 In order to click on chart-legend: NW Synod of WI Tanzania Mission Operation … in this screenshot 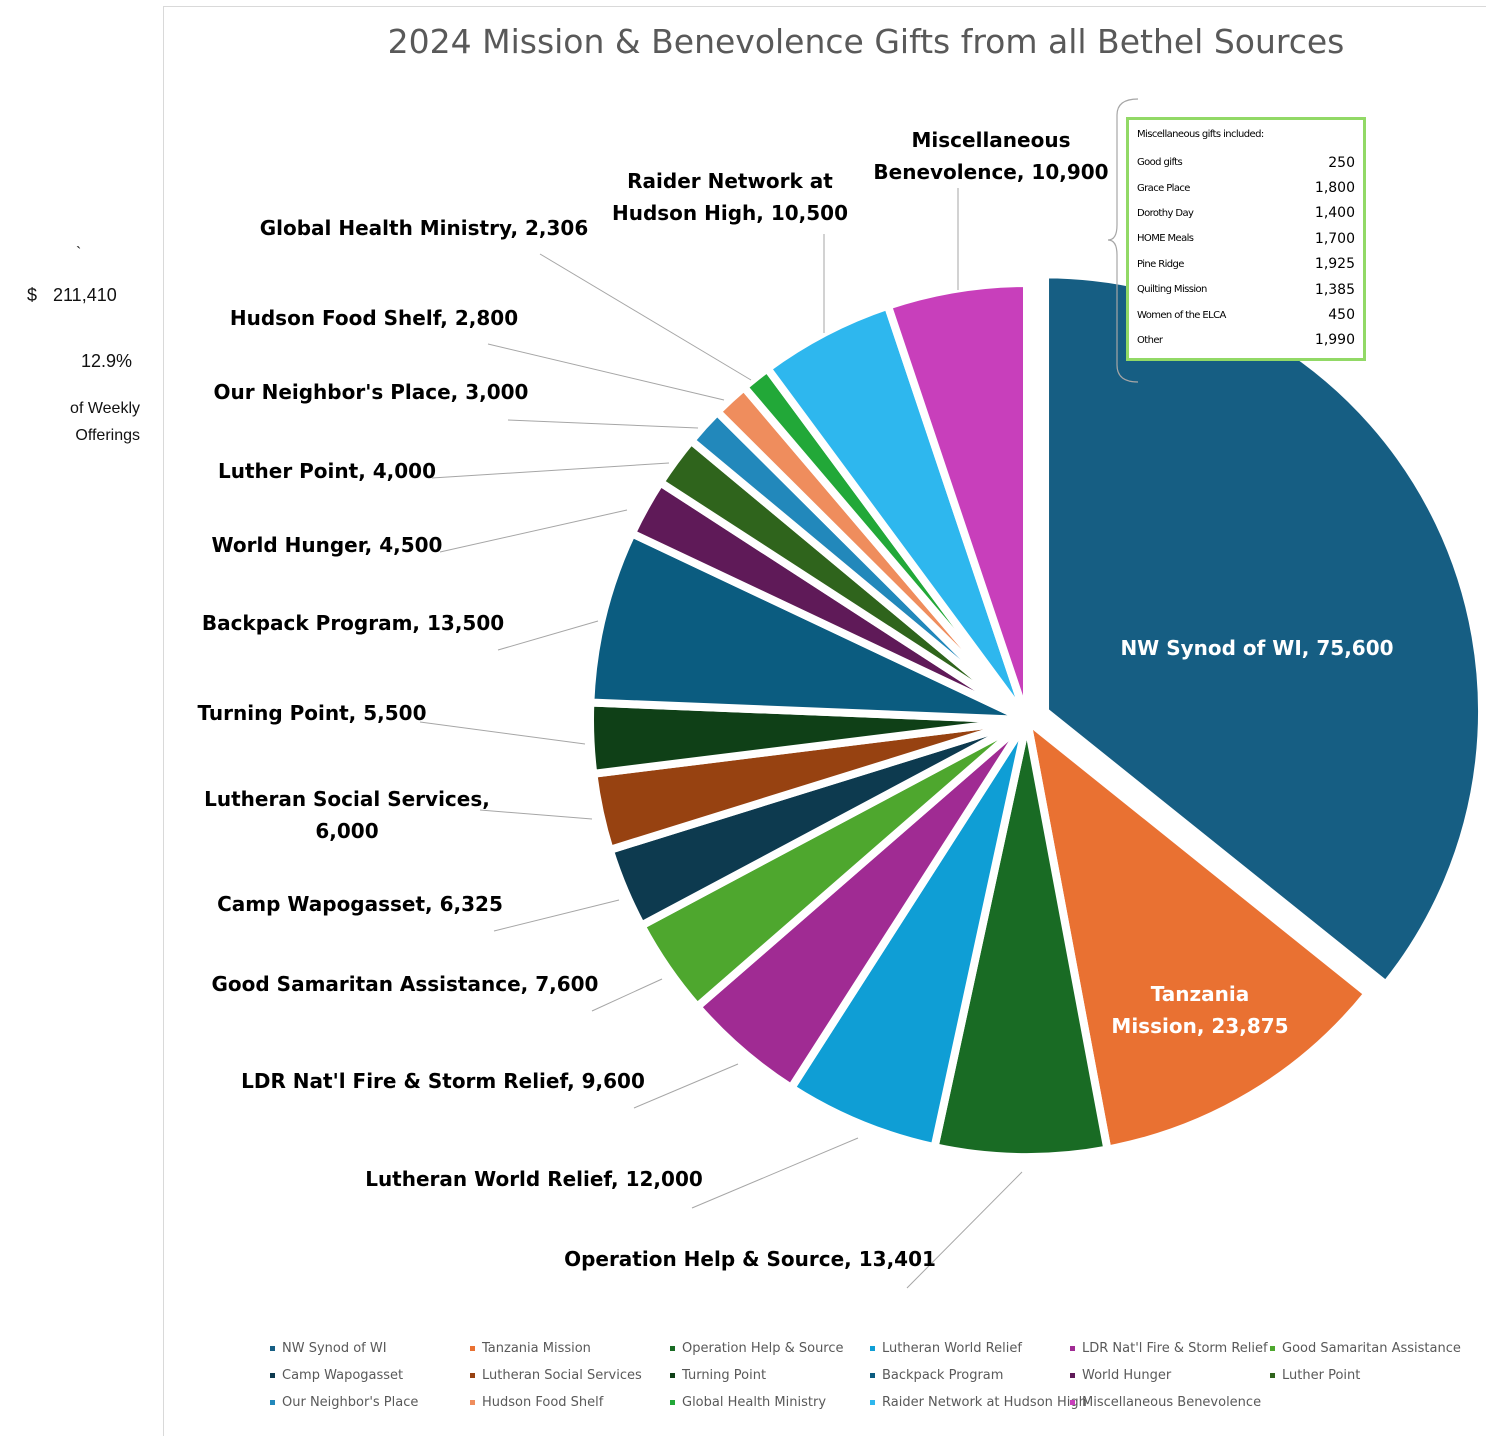, I will do `click(875, 1375)`.